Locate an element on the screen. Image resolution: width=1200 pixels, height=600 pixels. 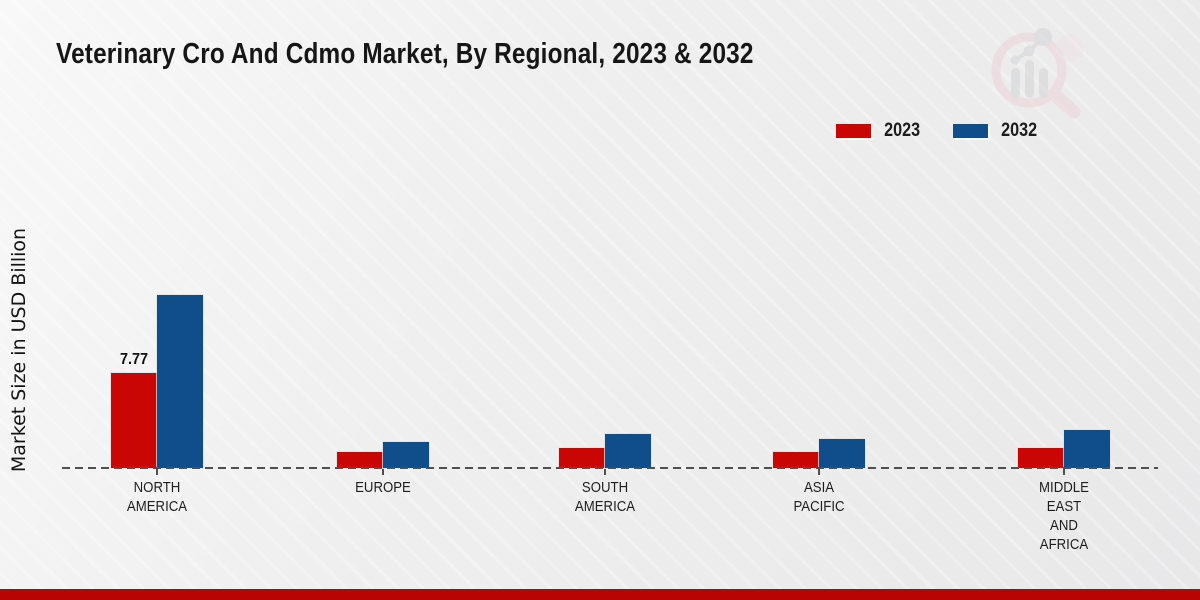
bar-2032-south-america is located at coordinates (628, 451).